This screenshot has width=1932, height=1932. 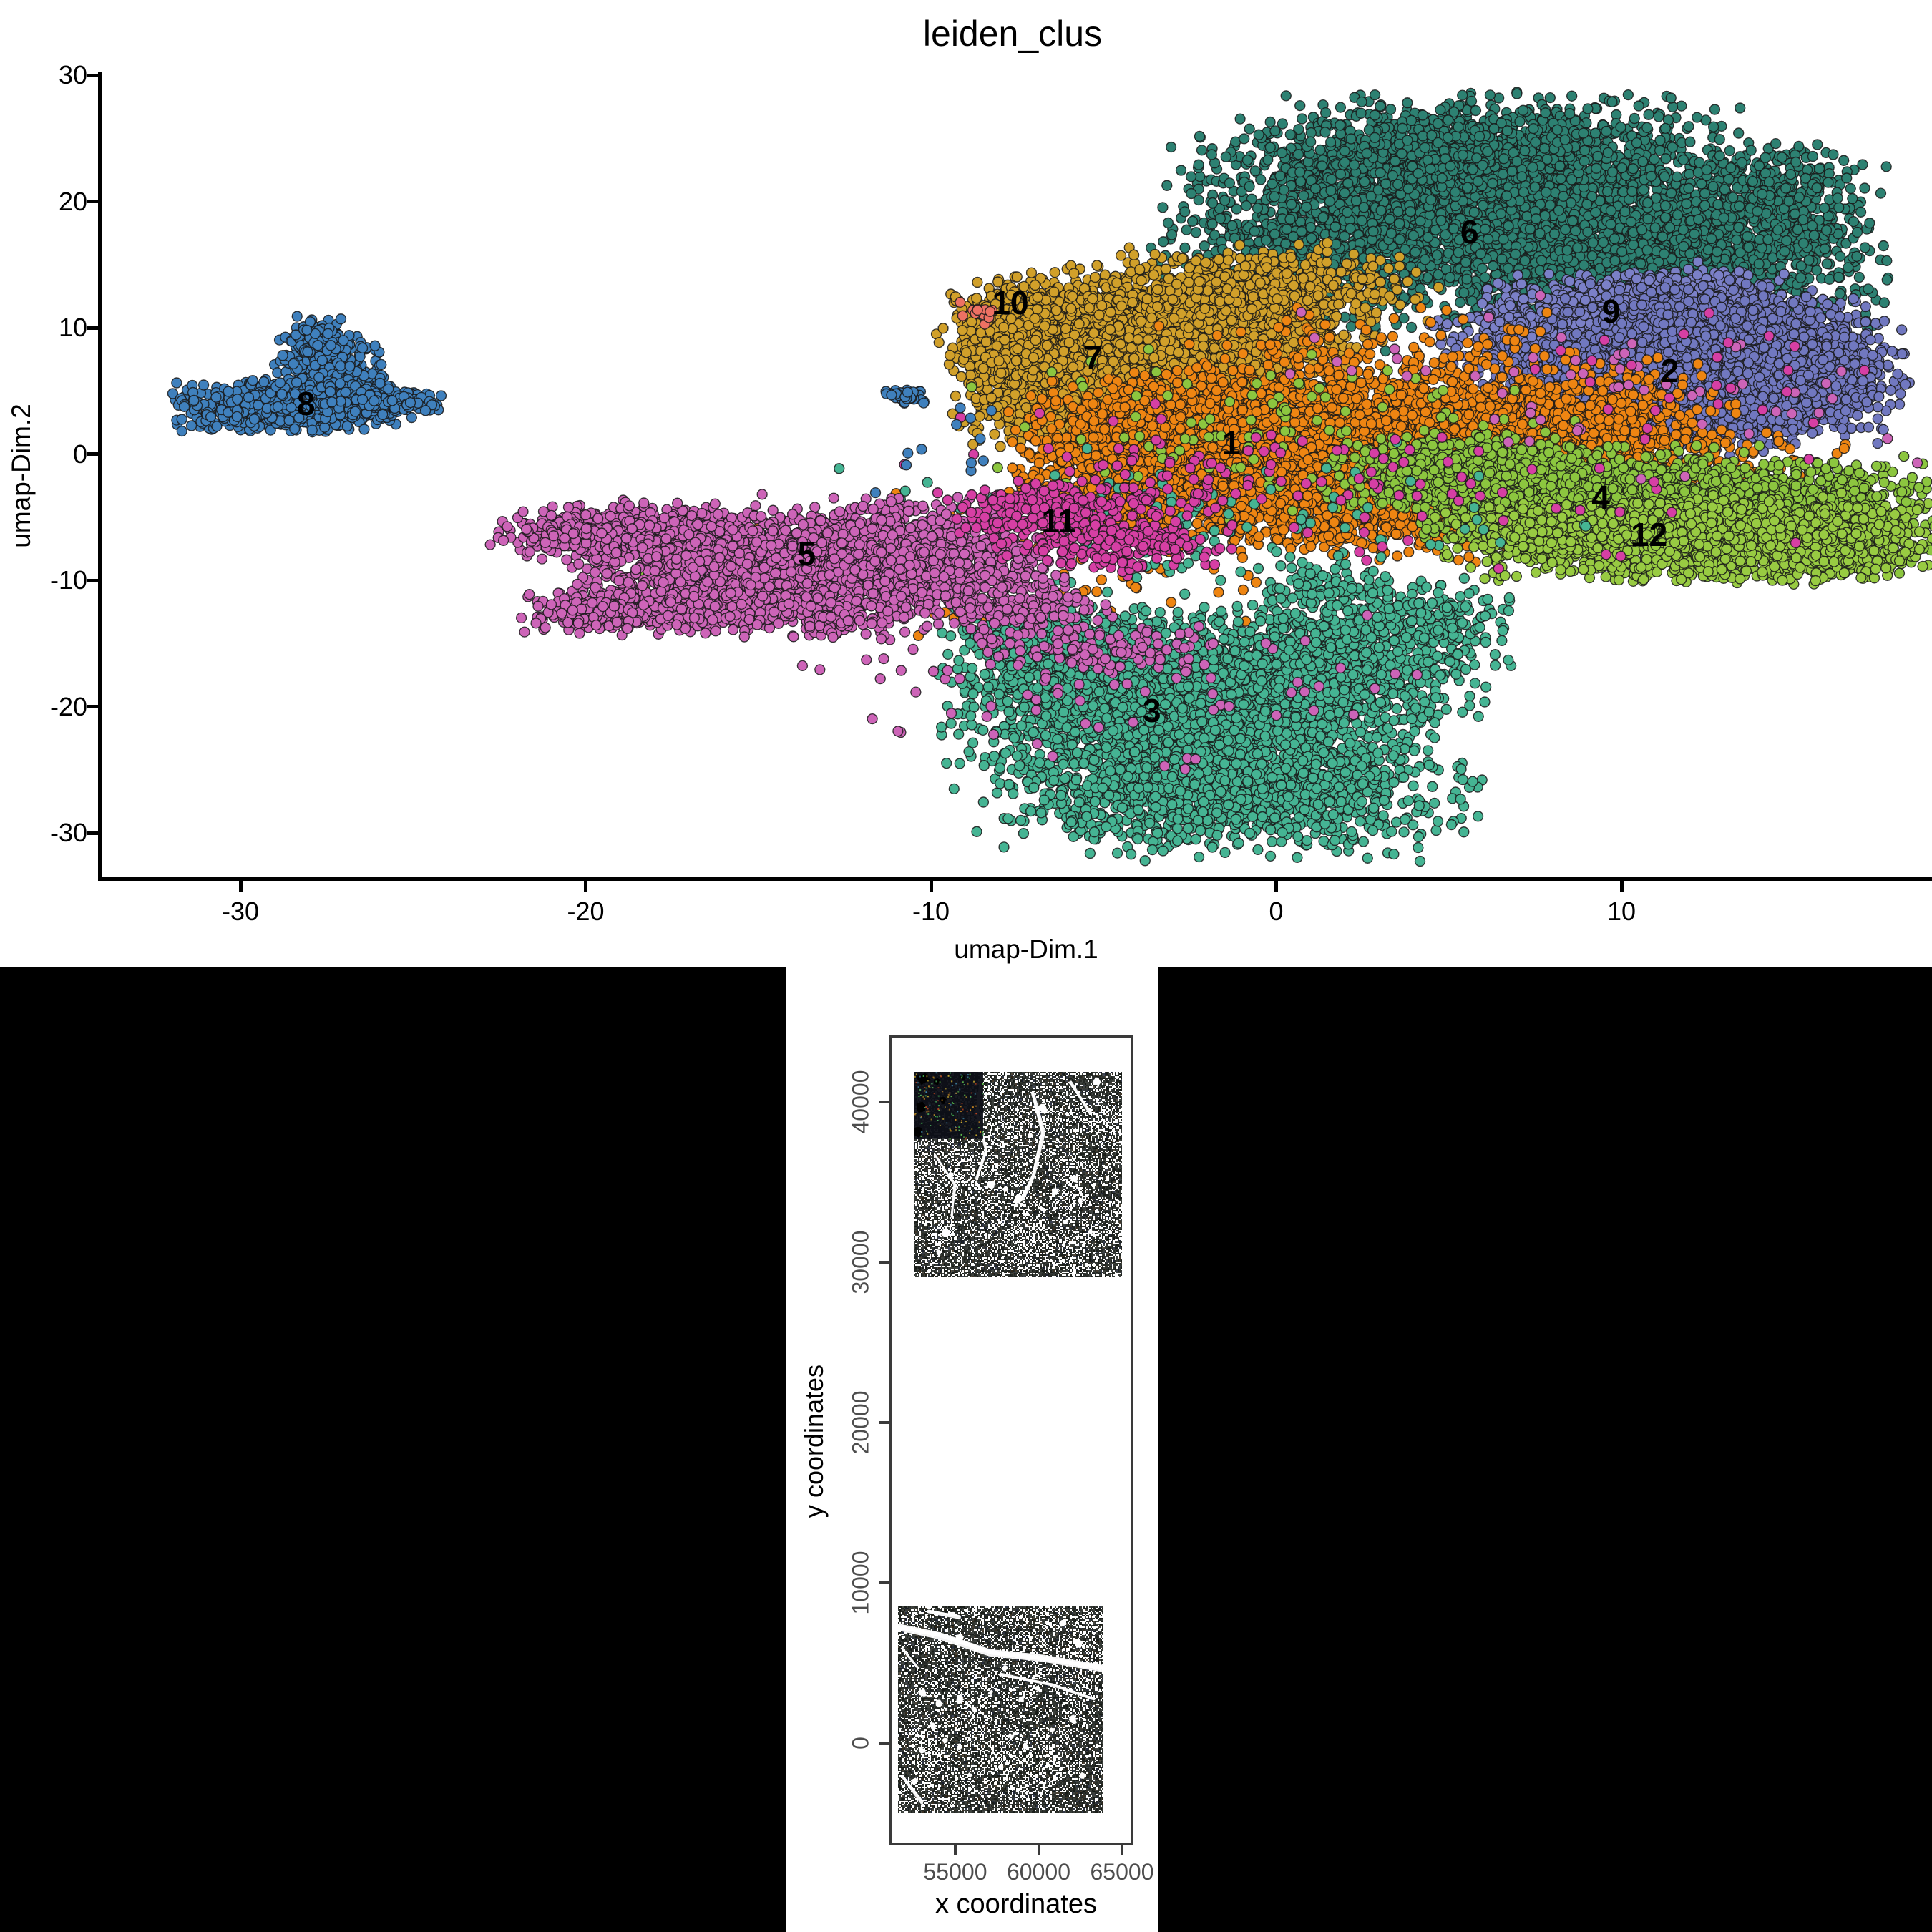 What do you see at coordinates (1016, 1904) in the screenshot?
I see `spatial-x-axis-label: x coordinates` at bounding box center [1016, 1904].